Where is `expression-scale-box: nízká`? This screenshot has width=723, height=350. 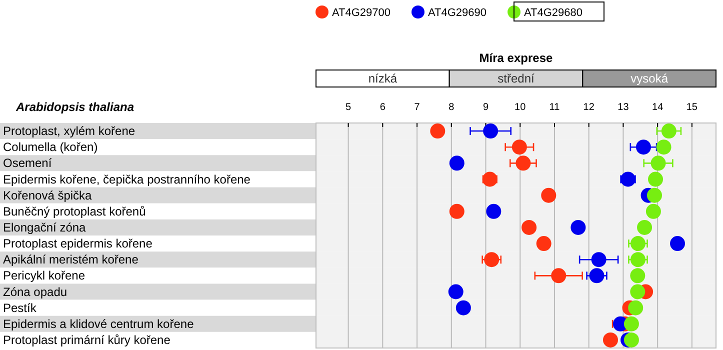
expression-scale-box: nízká is located at coordinates (383, 79).